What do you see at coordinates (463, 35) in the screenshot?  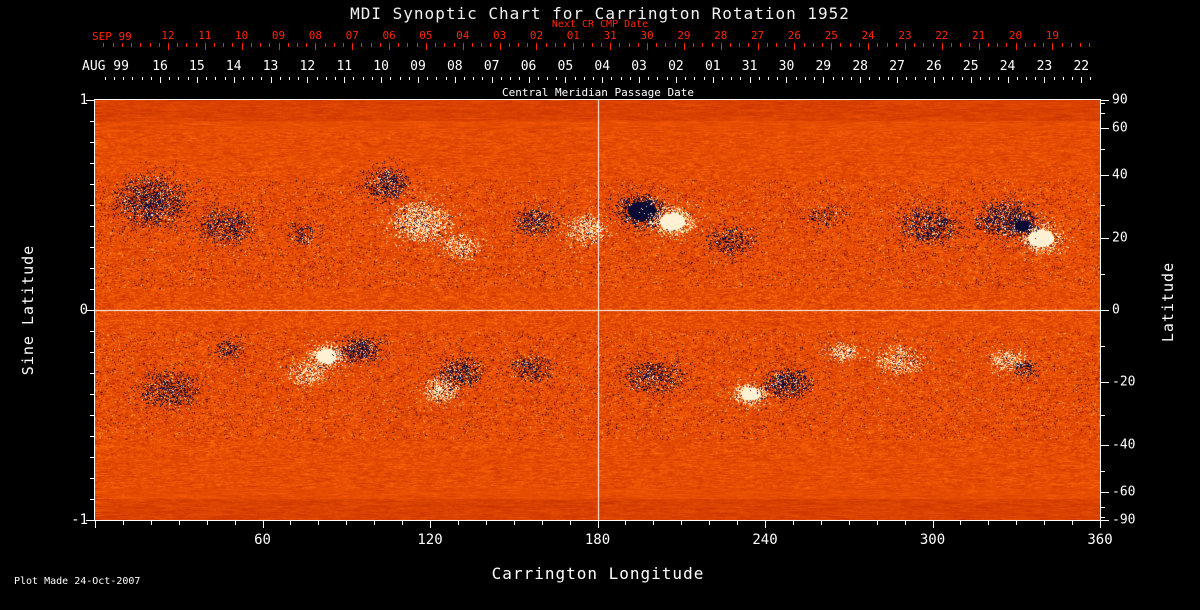 I see `next-cr-day-label: 04` at bounding box center [463, 35].